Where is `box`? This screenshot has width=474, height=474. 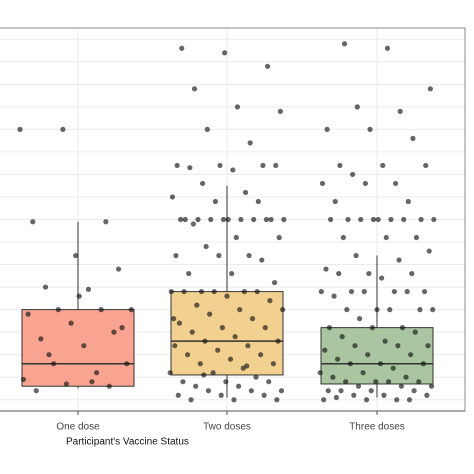
box is located at coordinates (227, 333).